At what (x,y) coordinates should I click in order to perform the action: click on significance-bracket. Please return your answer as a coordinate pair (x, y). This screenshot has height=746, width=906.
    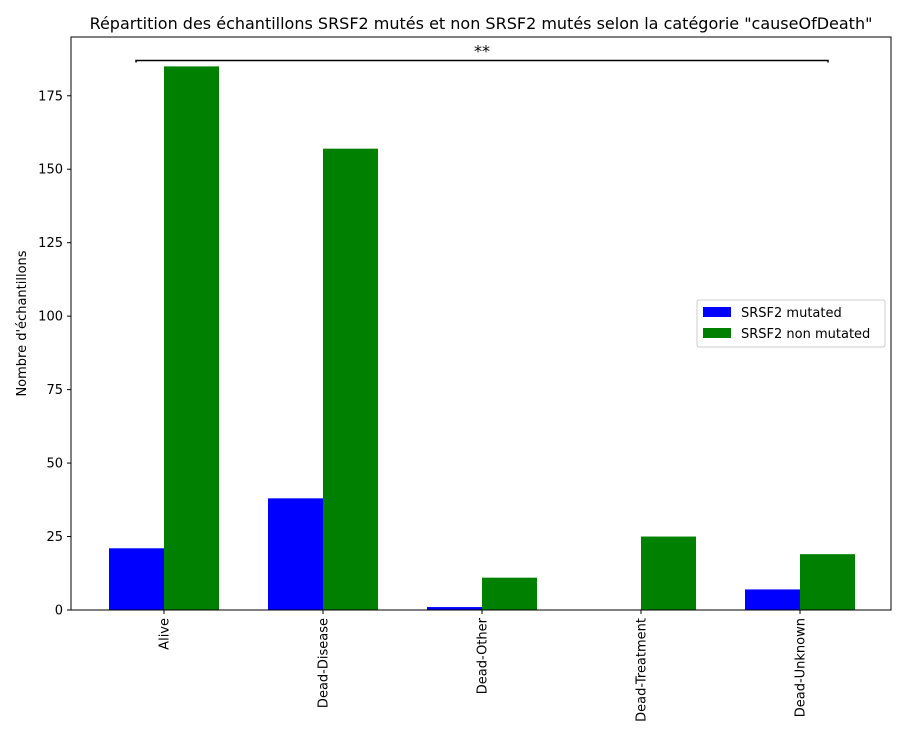
    Looking at the image, I should click on (482, 61).